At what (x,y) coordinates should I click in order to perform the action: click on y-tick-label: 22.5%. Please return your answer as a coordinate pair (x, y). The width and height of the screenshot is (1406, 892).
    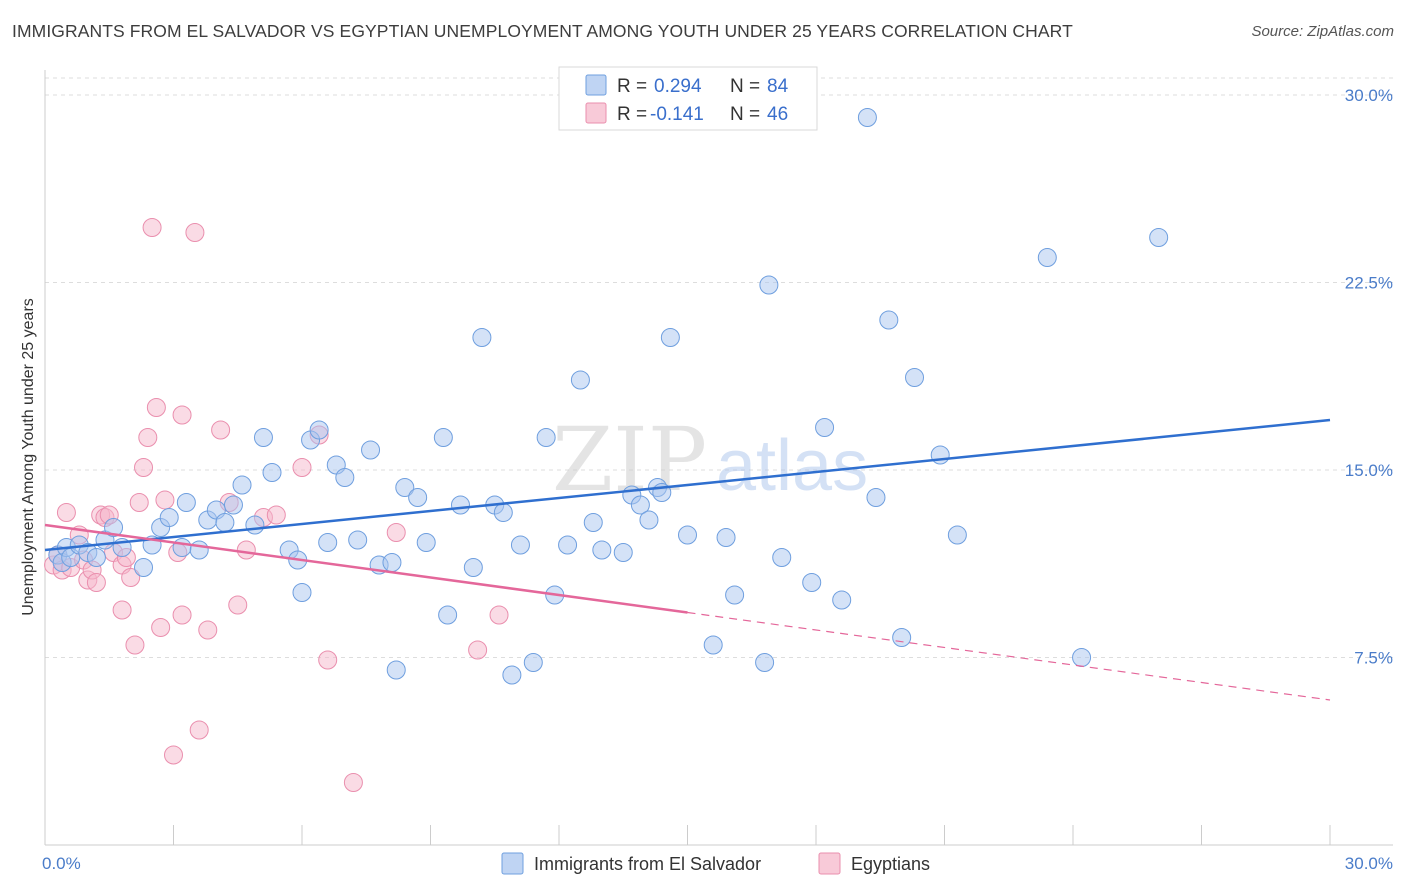
    Looking at the image, I should click on (1369, 283).